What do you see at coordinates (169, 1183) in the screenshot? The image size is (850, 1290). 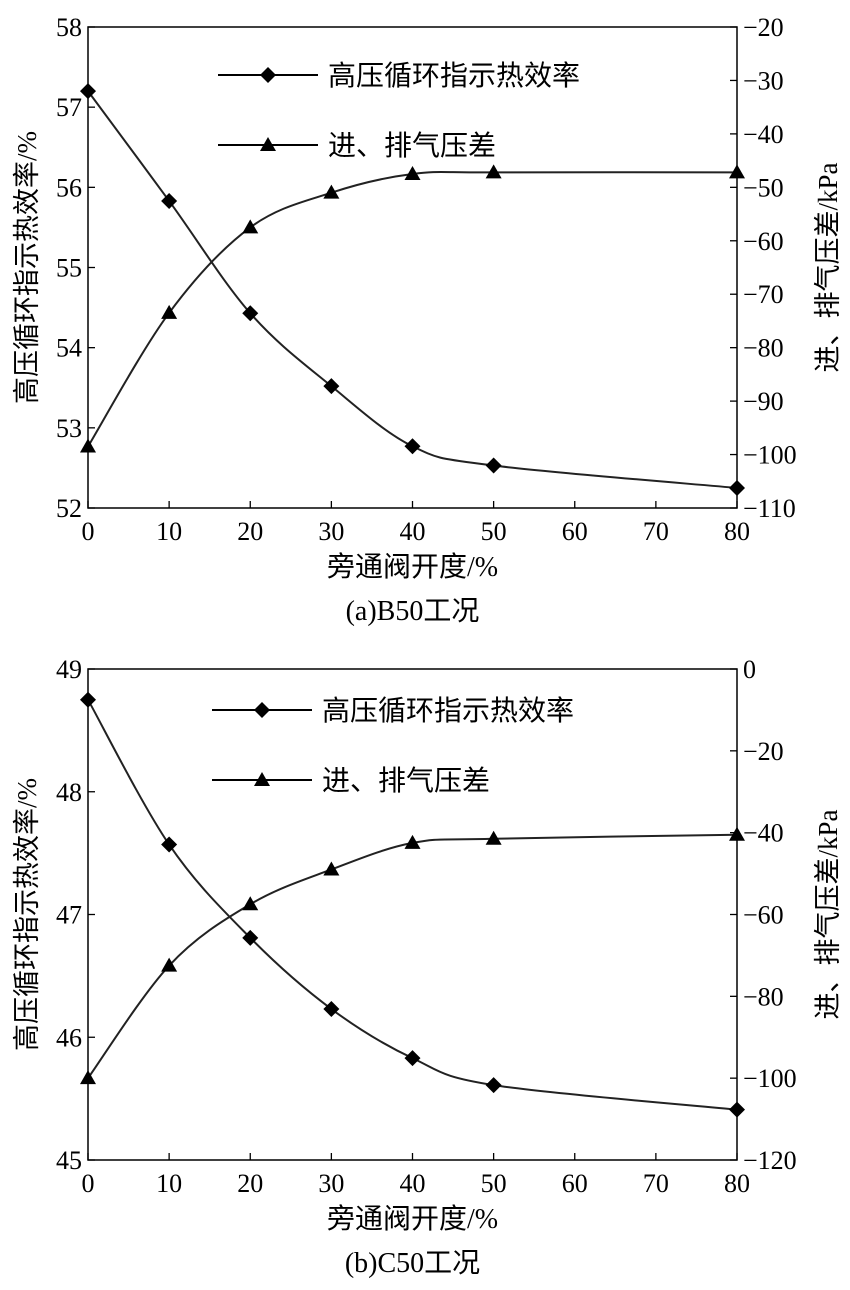 I see `chart-b-xtick-label: 10` at bounding box center [169, 1183].